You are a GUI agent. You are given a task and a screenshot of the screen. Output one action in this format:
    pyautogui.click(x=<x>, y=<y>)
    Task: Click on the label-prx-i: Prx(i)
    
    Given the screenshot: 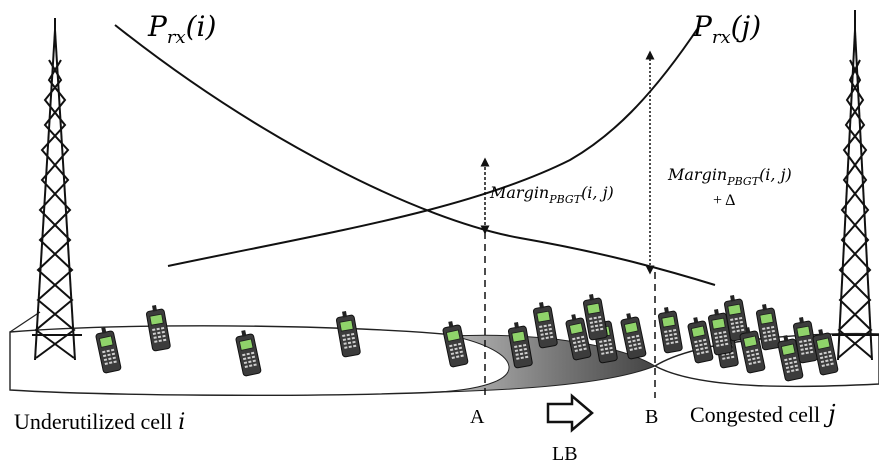 What is the action you would take?
    pyautogui.click(x=181, y=29)
    